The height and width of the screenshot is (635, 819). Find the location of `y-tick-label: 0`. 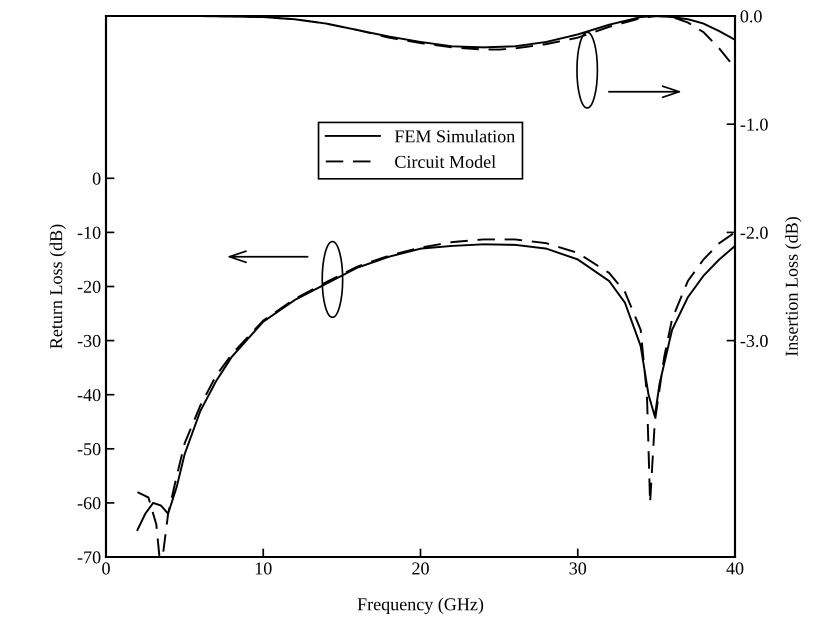

y-tick-label: 0 is located at coordinates (96, 178).